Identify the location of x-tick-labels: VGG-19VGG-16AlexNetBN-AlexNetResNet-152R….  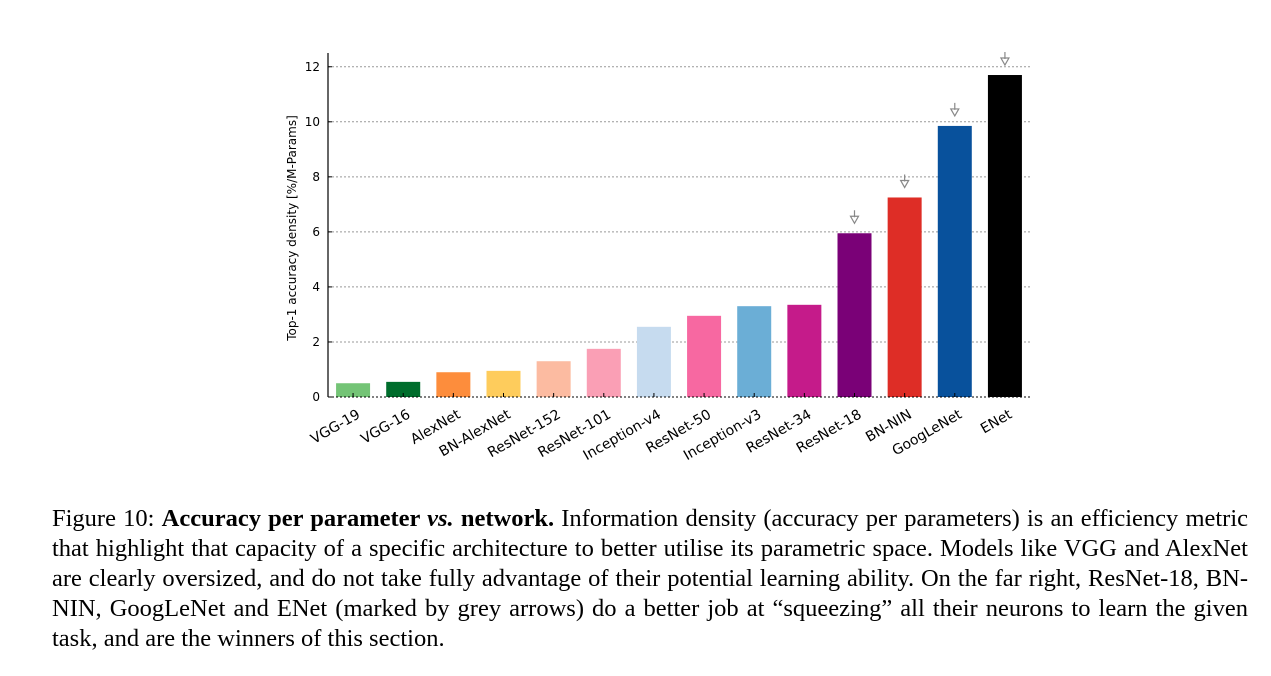
(661, 428).